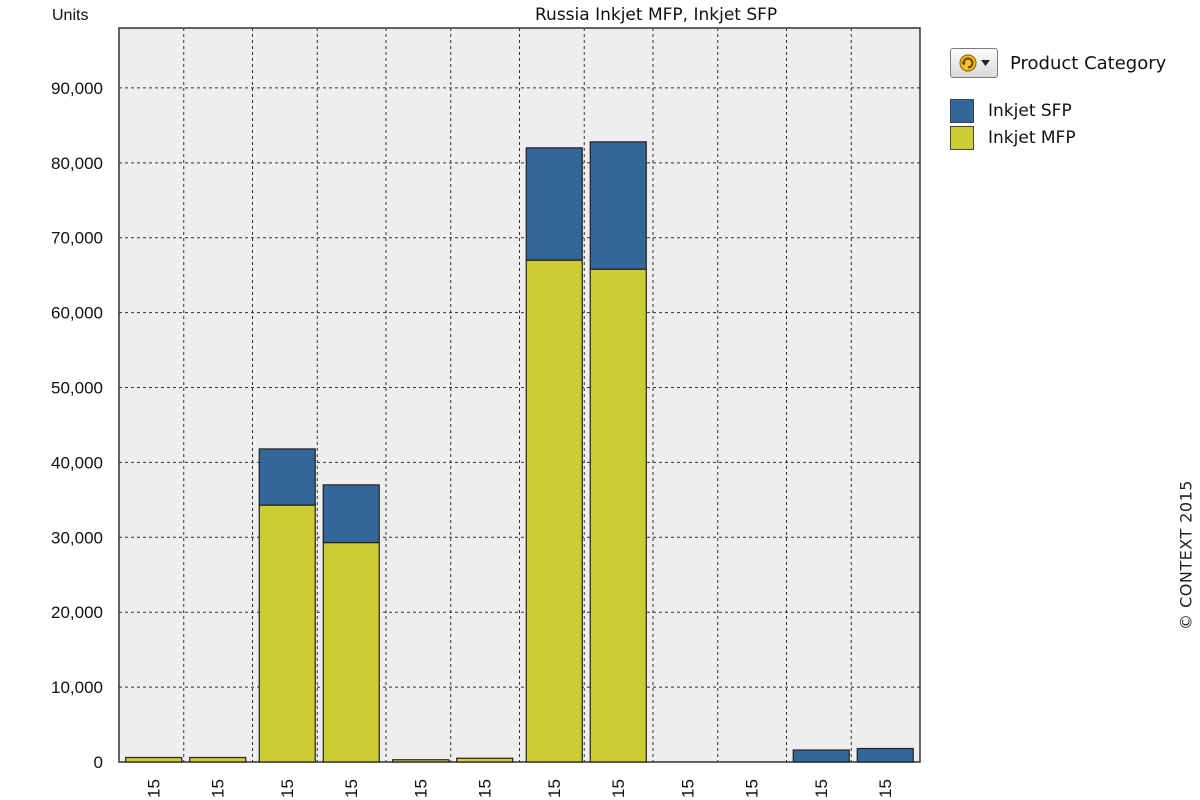  Describe the element at coordinates (70, 15) in the screenshot. I see `y-axis-label: Units` at that location.